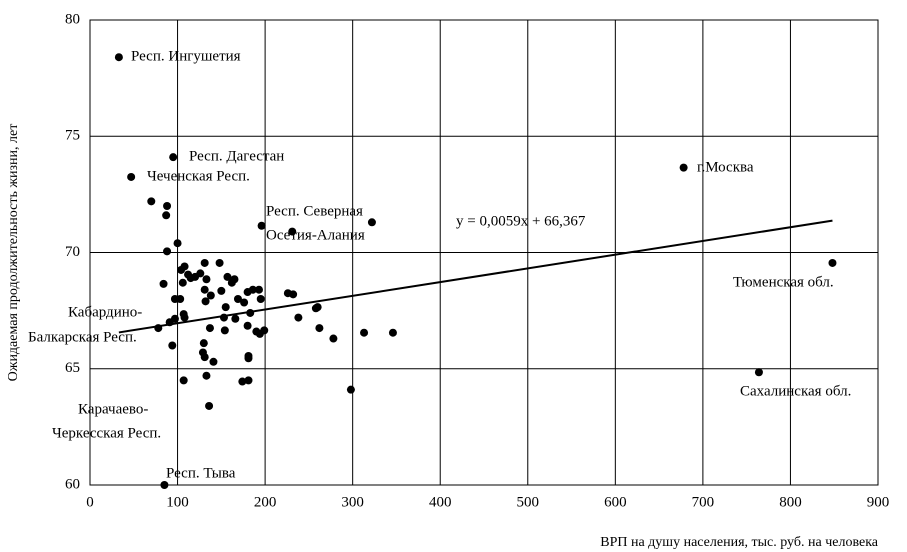  Describe the element at coordinates (72, 136) in the screenshot. I see `y-tick-label: 75` at that location.